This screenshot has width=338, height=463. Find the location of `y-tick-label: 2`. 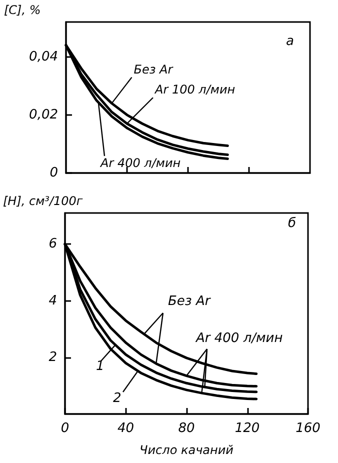

y-tick-label: 2 is located at coordinates (52, 357).